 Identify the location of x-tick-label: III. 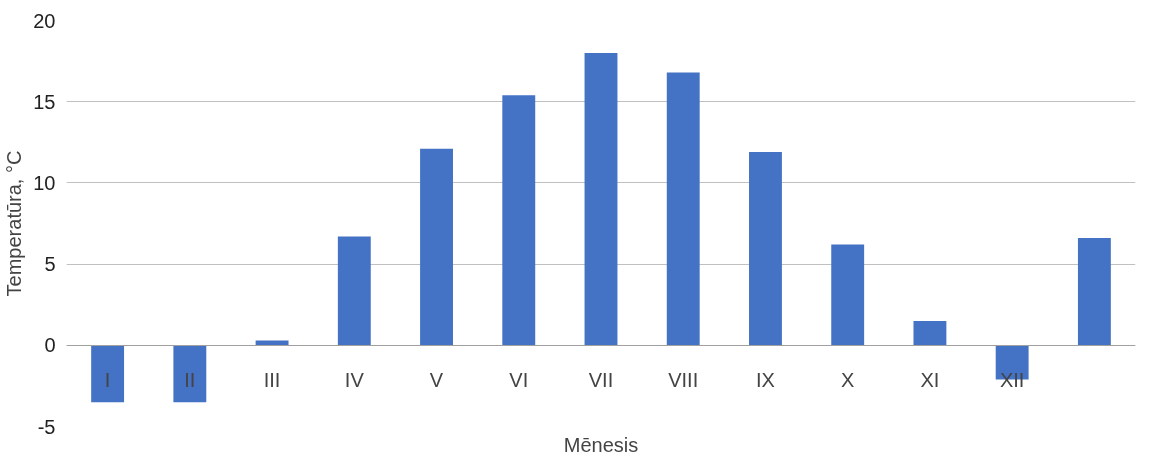
(272, 380).